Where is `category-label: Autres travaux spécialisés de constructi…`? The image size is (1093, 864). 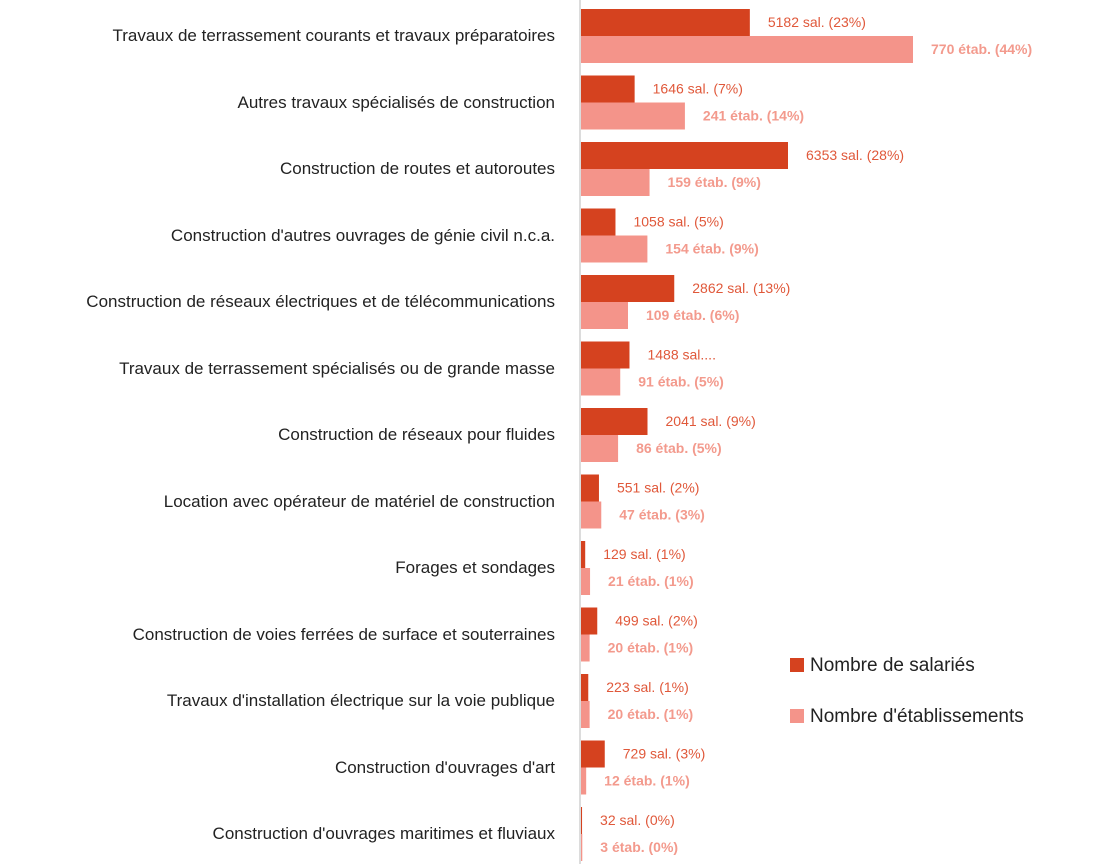 category-label: Autres travaux spécialisés de constructi… is located at coordinates (396, 102).